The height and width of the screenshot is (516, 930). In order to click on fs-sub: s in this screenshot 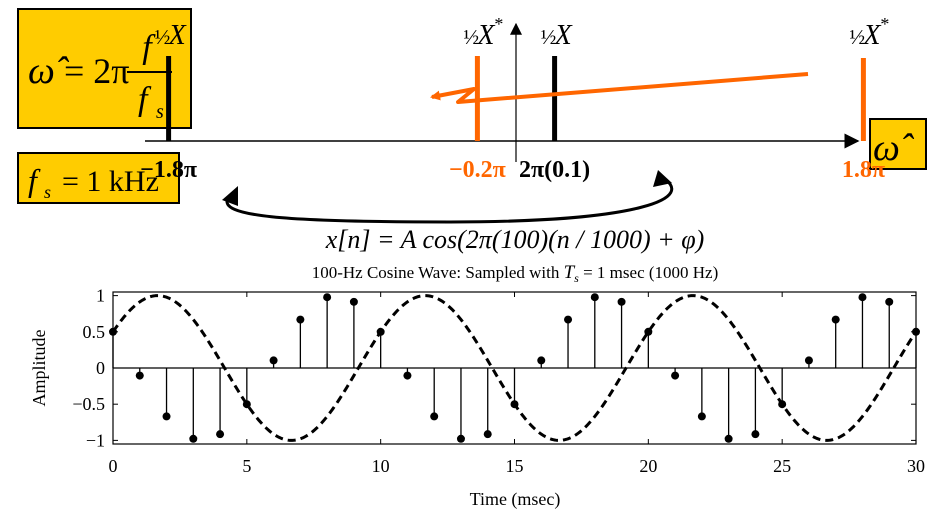, I will do `click(47, 192)`.